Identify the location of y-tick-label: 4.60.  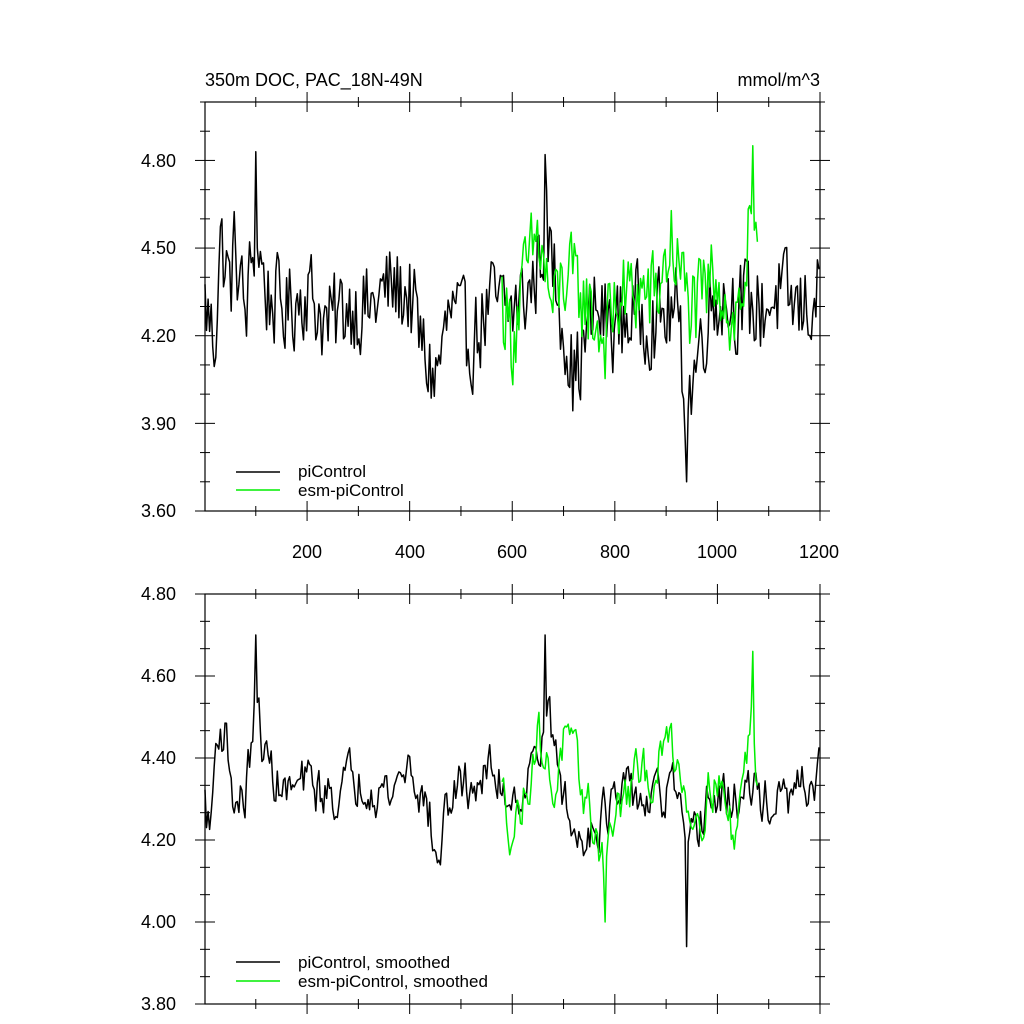
(158, 676).